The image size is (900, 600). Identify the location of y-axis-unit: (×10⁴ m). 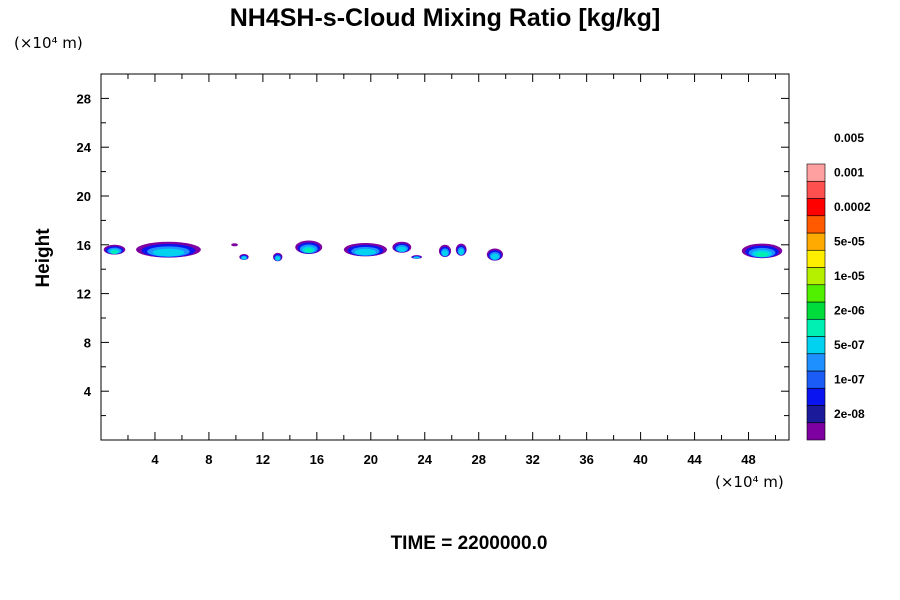
(48, 43).